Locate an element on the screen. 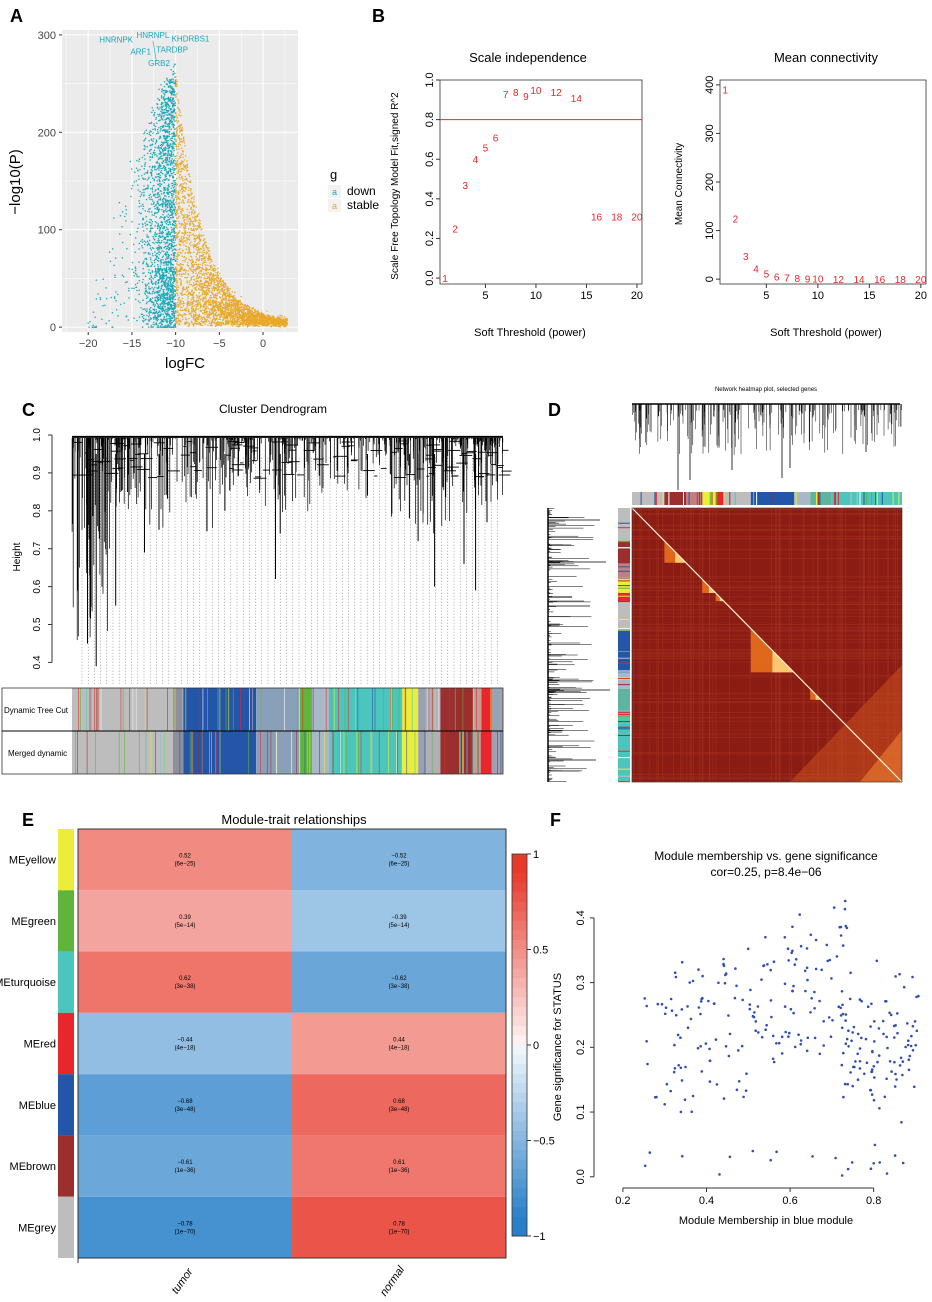 The image size is (932, 1302). panel-label-c: C is located at coordinates (28, 410).